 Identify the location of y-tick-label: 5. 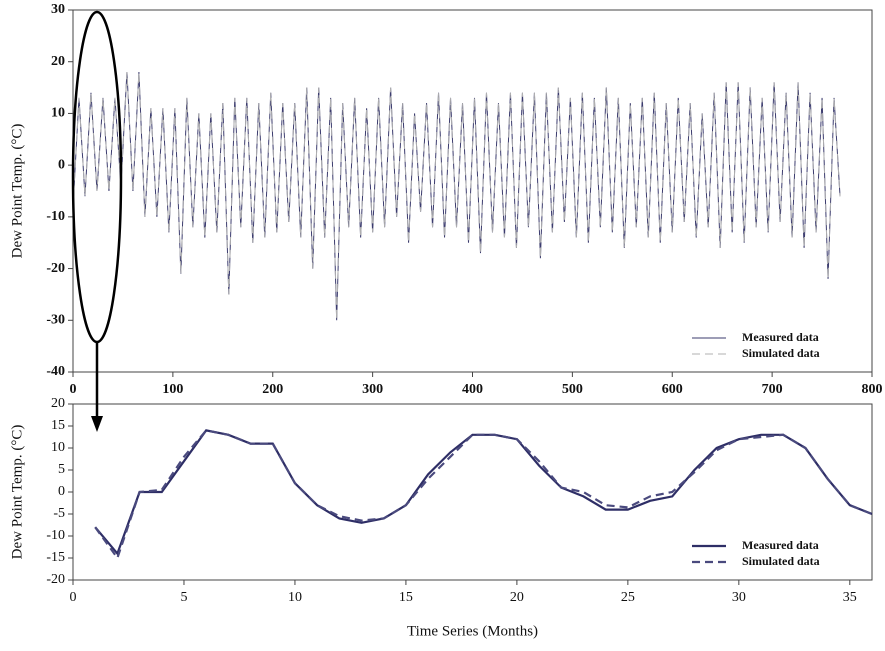
(61, 469).